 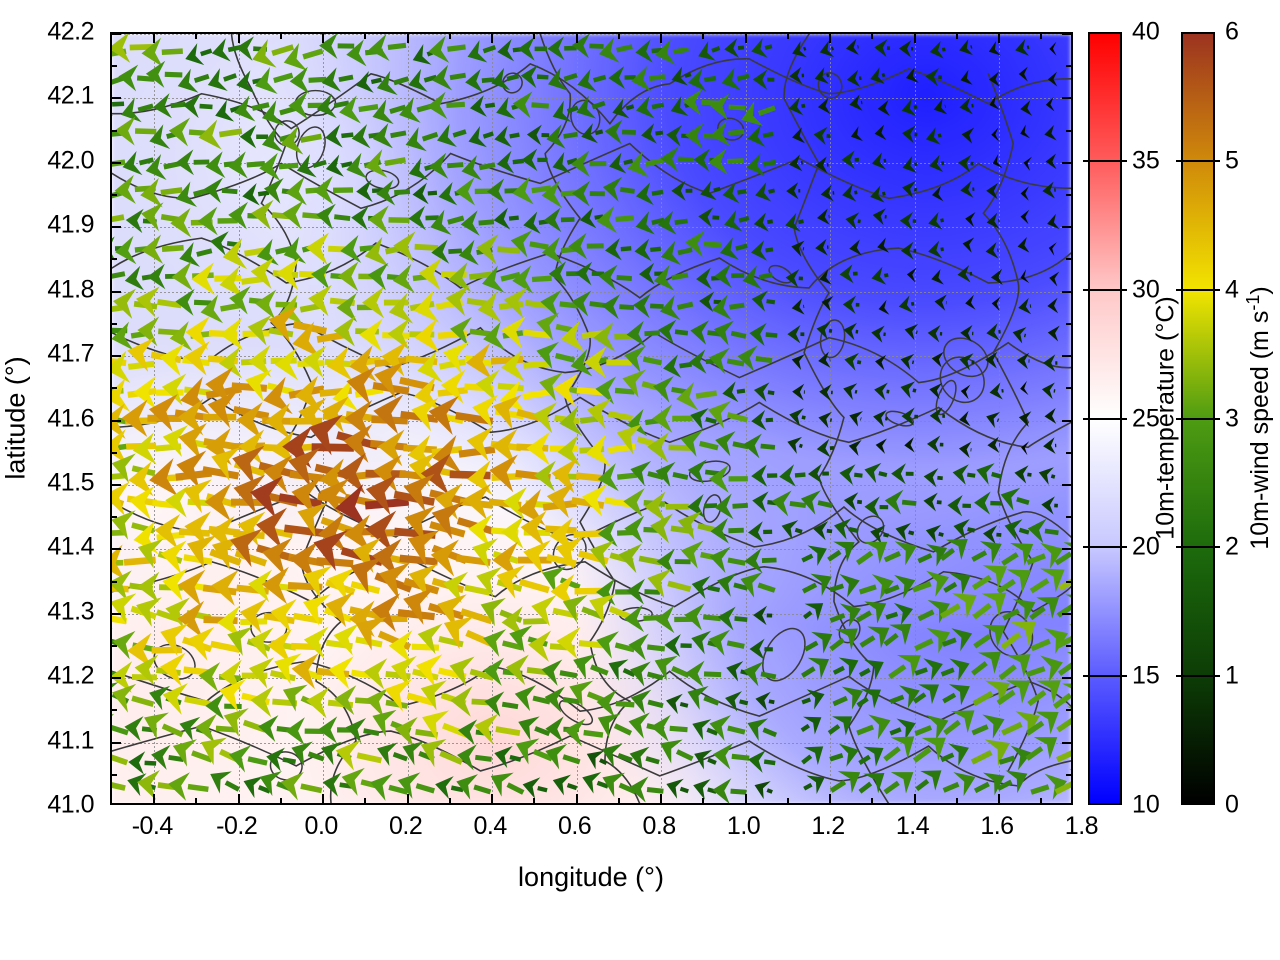 I want to click on gridline-horizontal, so click(x=591, y=34).